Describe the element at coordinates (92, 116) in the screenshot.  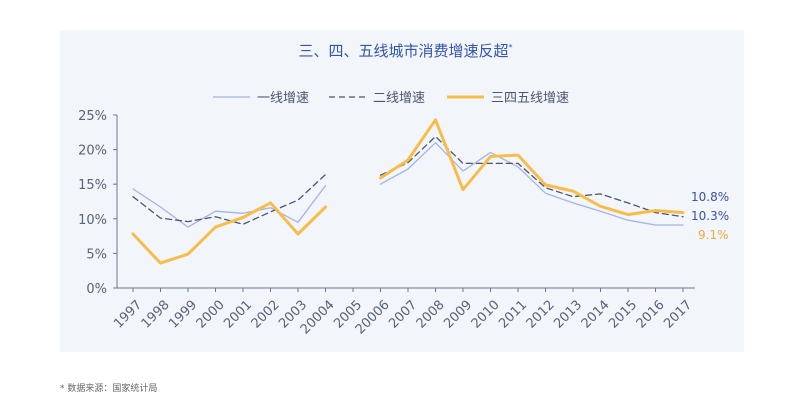
I see `y-tick-label: 25%` at that location.